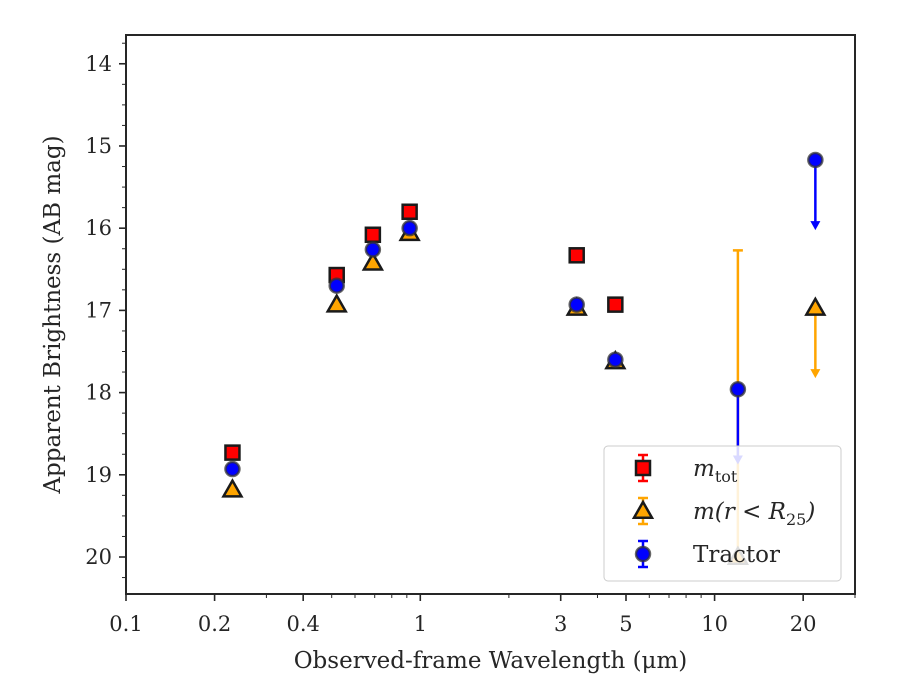 This screenshot has width=900, height=700. Describe the element at coordinates (815, 226) in the screenshot. I see `tractor-upper-limit-arrow-head` at that location.